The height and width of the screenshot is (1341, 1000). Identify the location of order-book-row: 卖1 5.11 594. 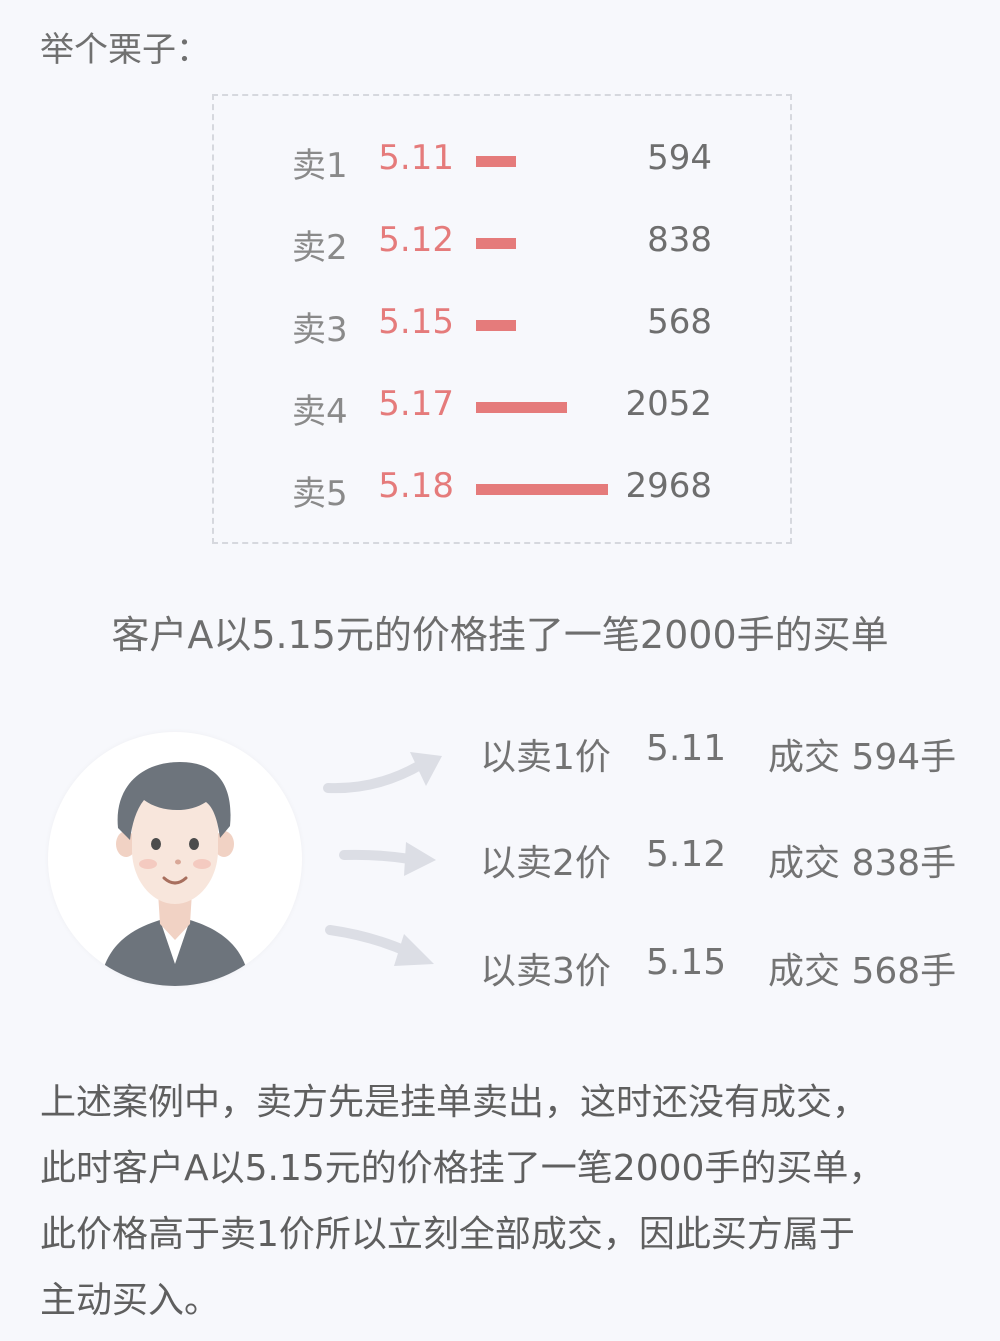
(502, 159).